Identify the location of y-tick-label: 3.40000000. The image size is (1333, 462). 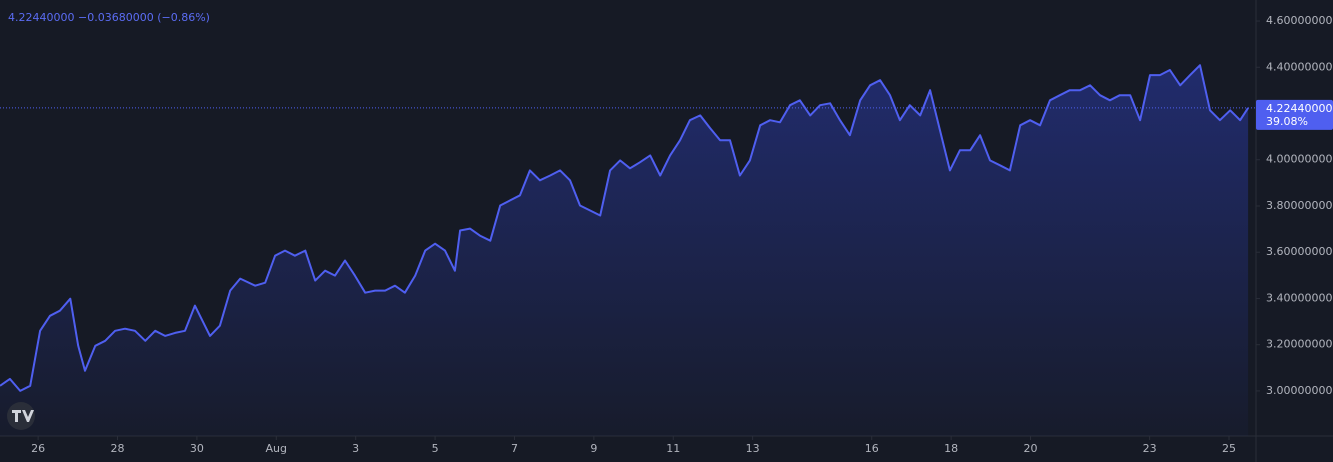
(1299, 297).